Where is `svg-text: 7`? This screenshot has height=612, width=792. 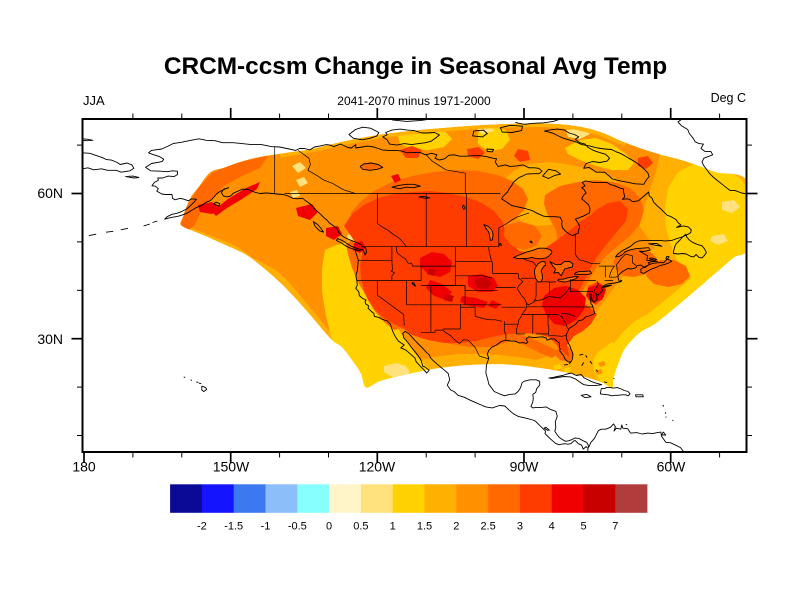 svg-text: 7 is located at coordinates (615, 527).